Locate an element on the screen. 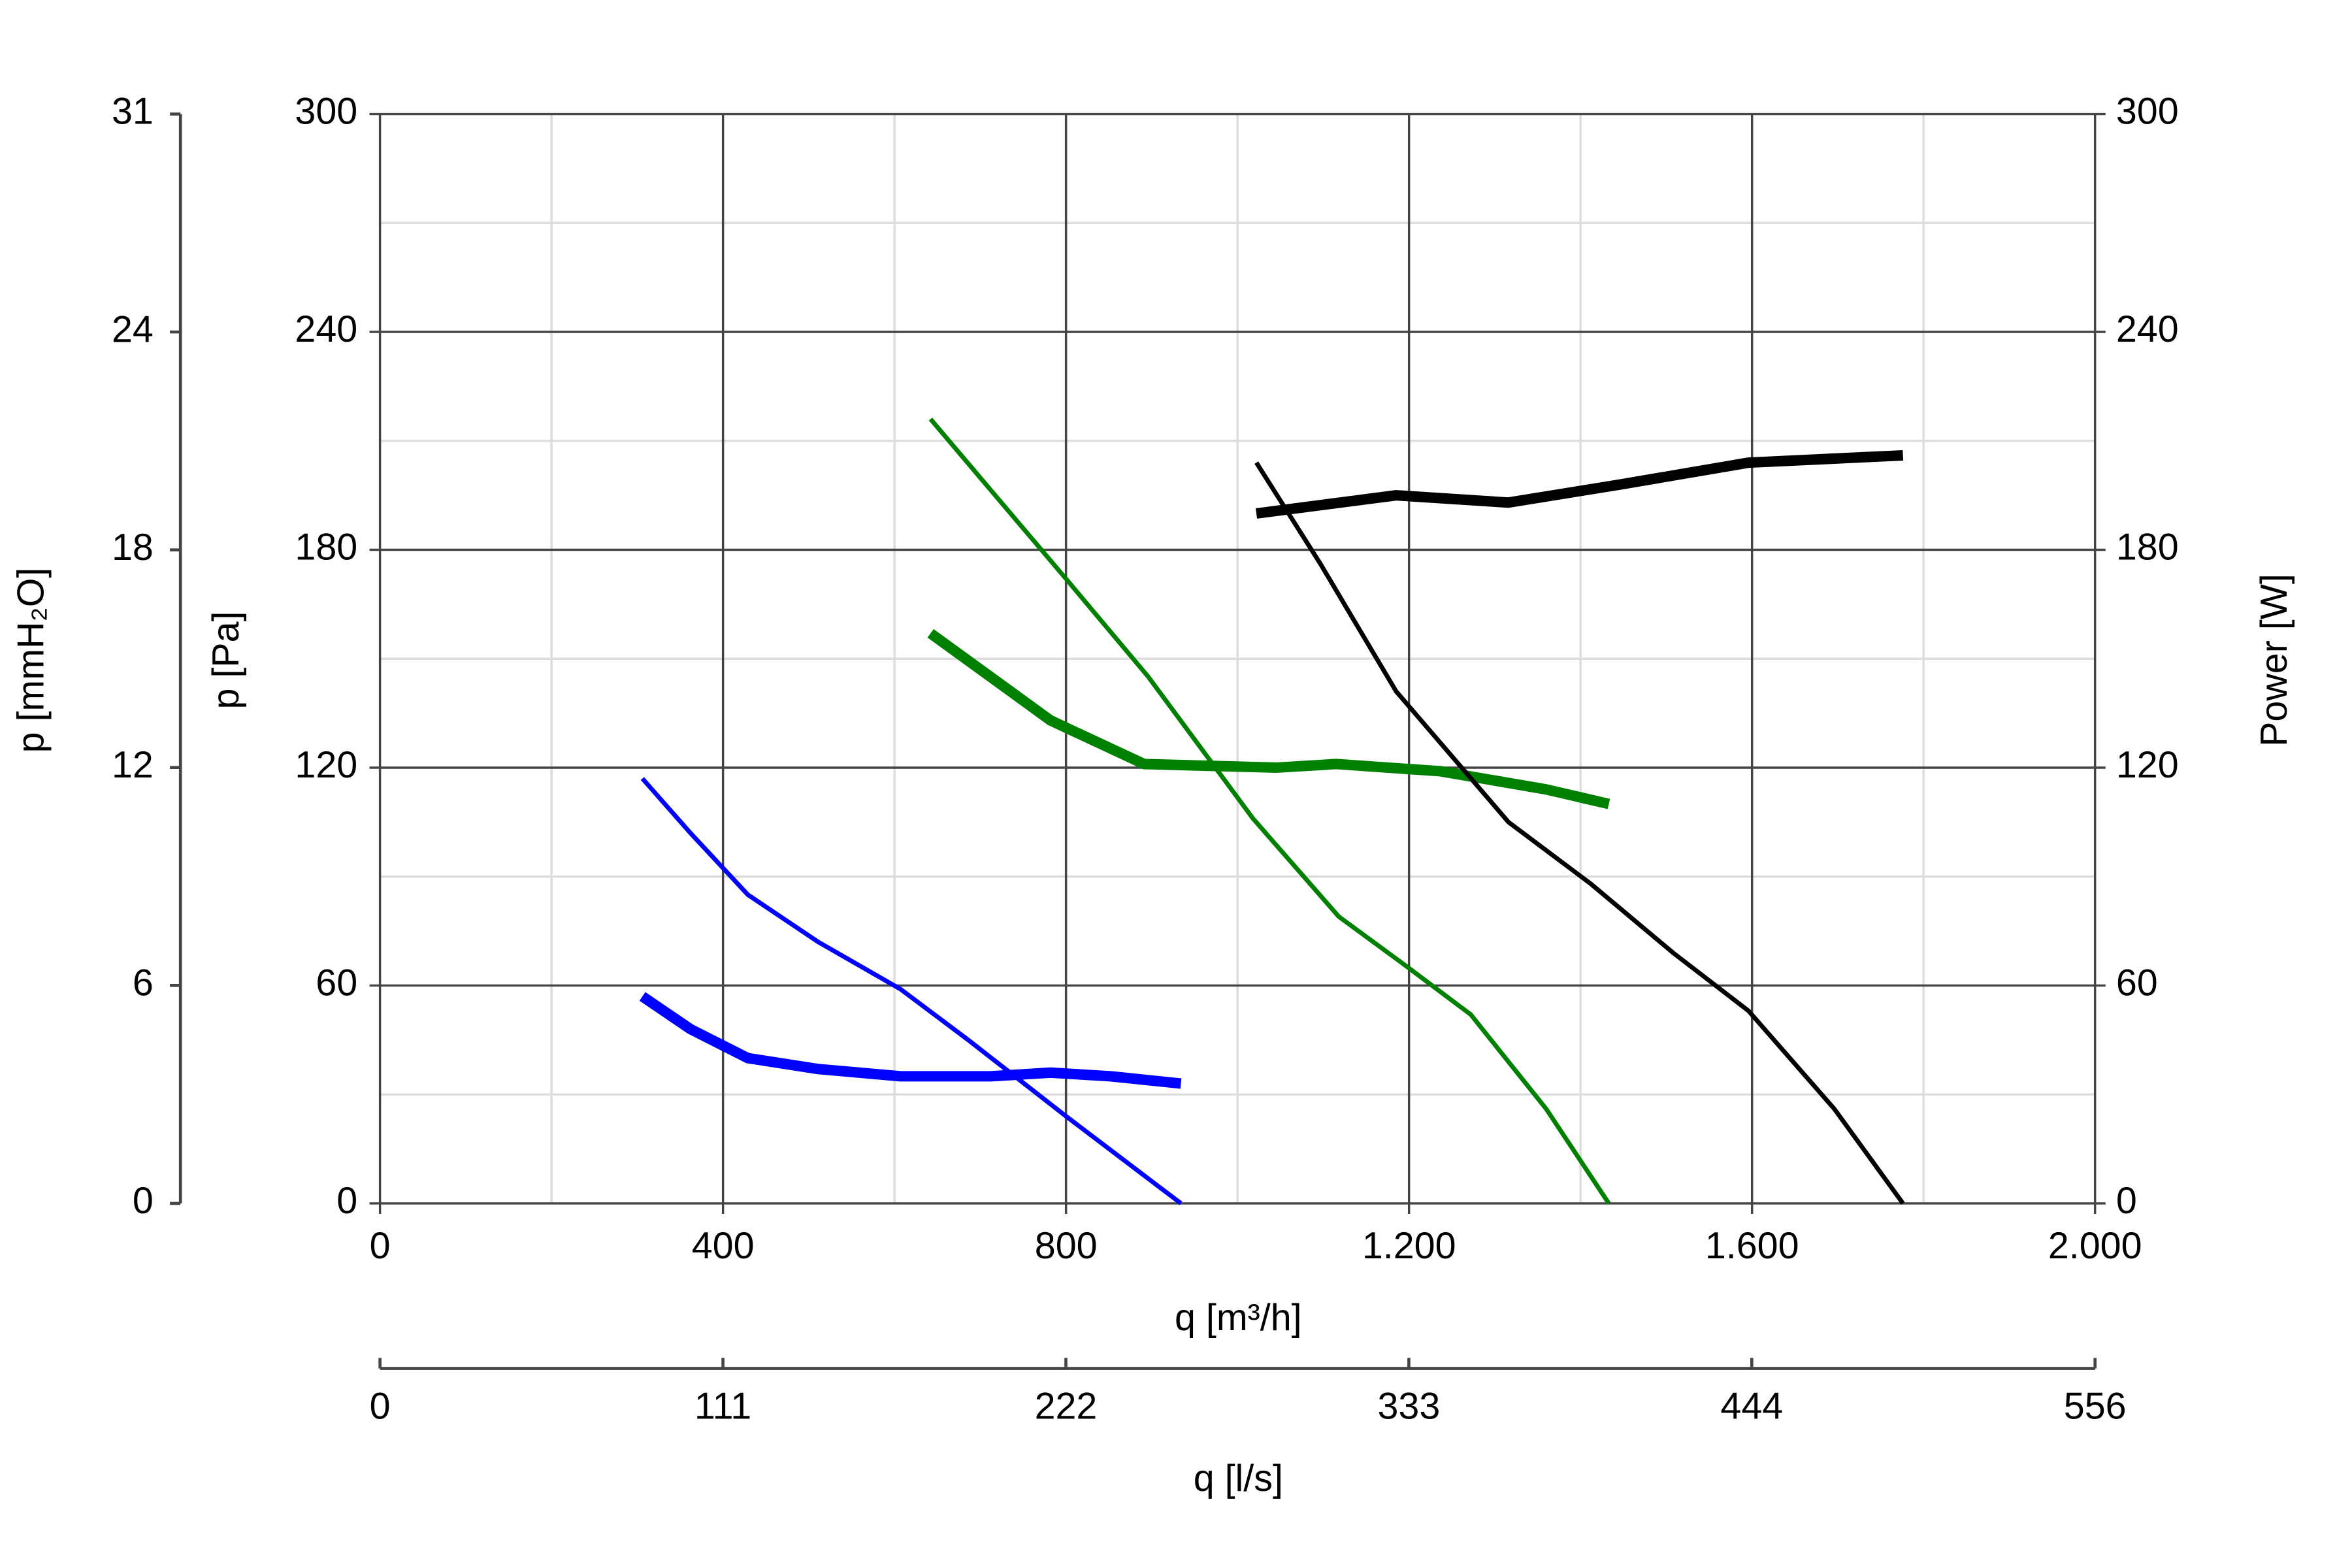 This screenshot has width=2352, height=1568. y3-tick-label: 18 is located at coordinates (133, 547).